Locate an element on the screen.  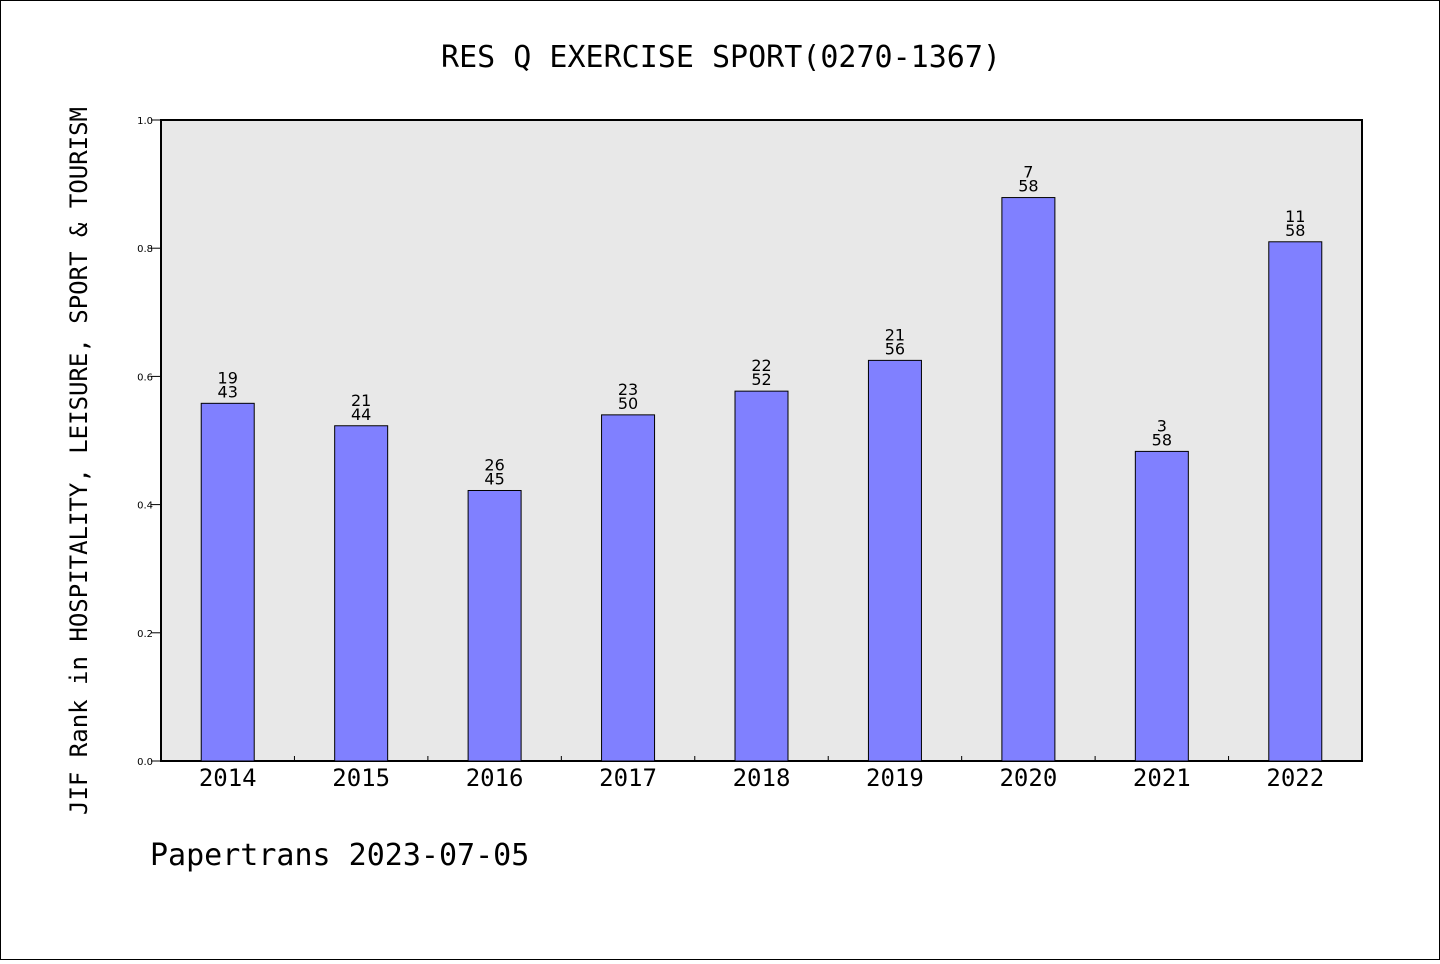
bar-2014 is located at coordinates (227, 582).